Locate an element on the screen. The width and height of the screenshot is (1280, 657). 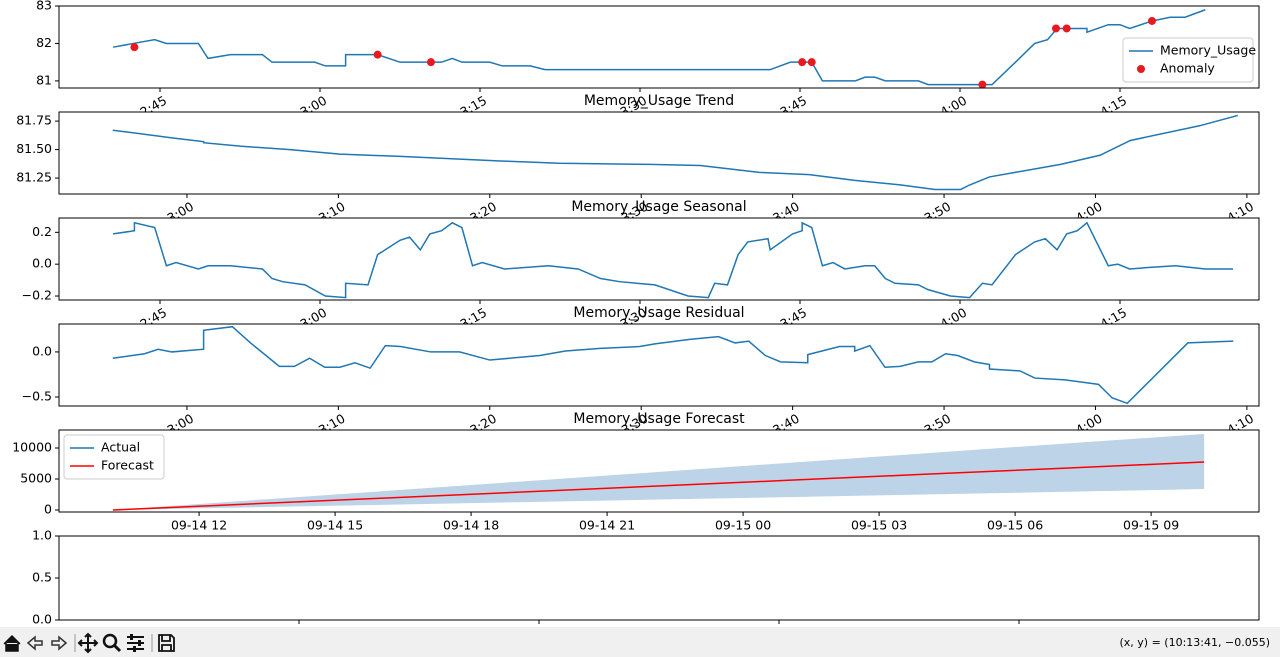
confidence-band is located at coordinates (658, 471).